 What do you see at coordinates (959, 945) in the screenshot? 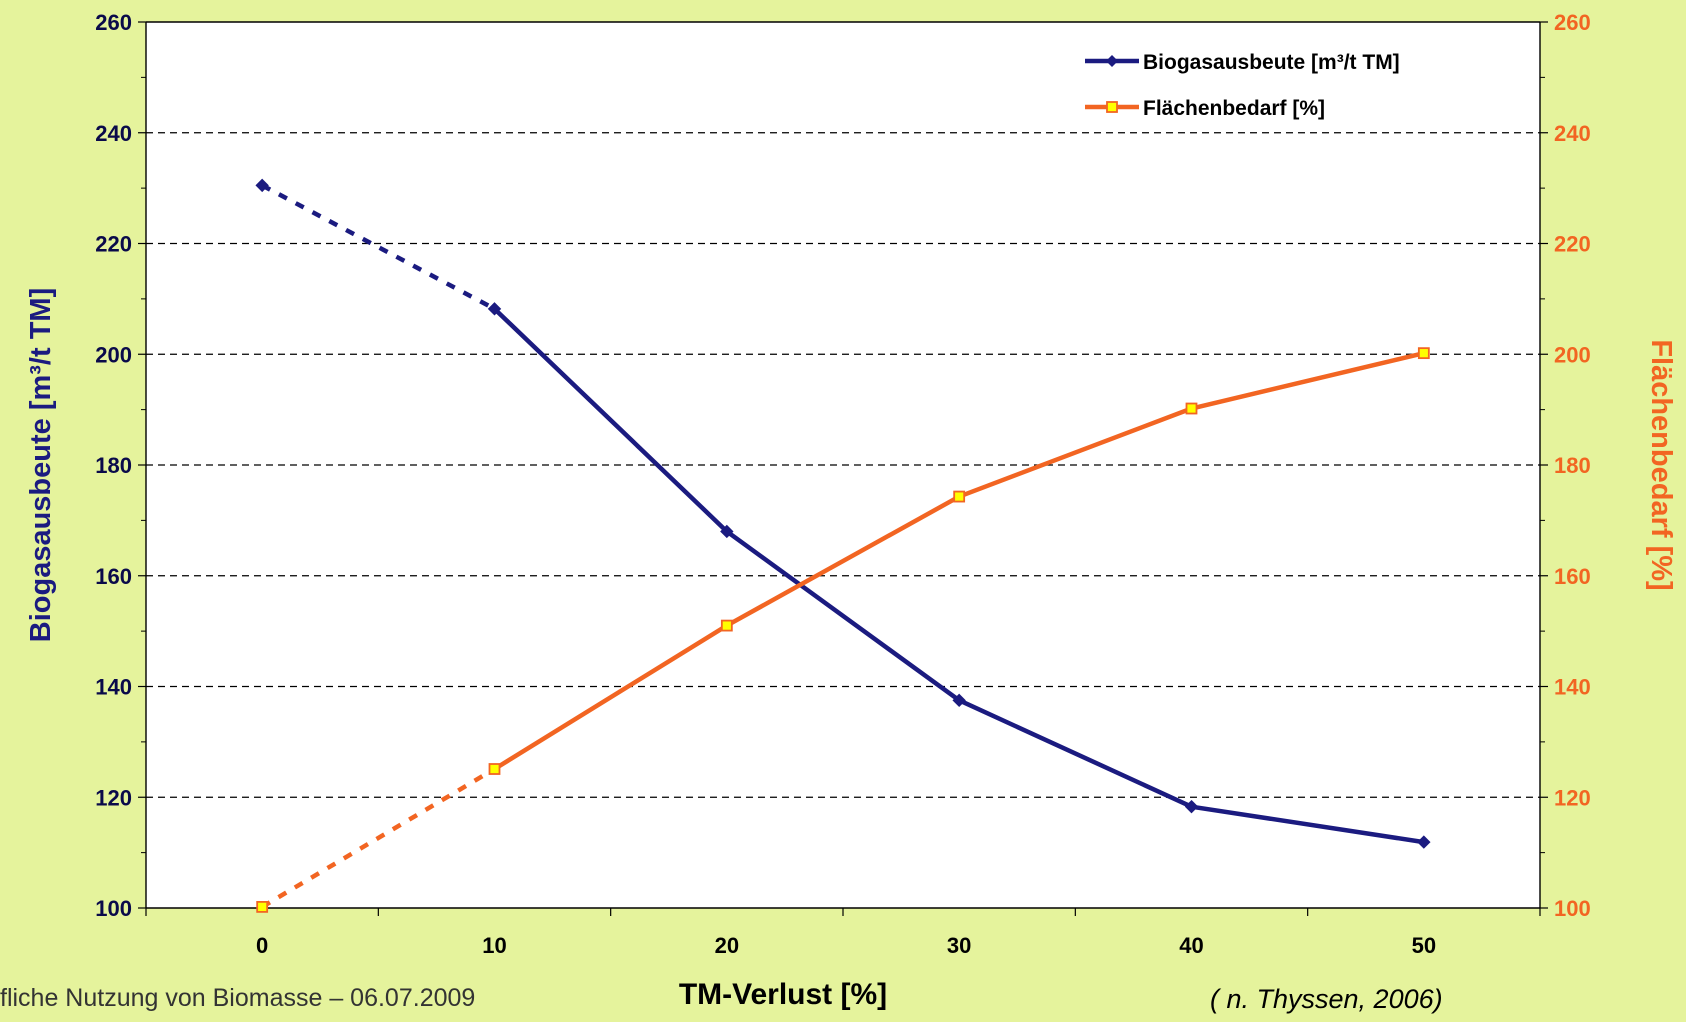
I see `x-tick-label: 30` at bounding box center [959, 945].